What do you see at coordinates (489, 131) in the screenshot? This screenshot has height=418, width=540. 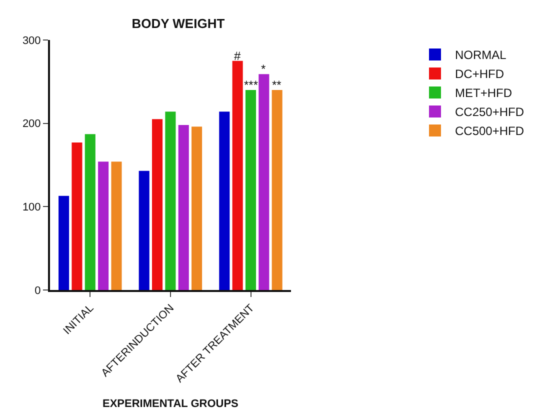 I see `legend-label: CC500+HFD` at bounding box center [489, 131].